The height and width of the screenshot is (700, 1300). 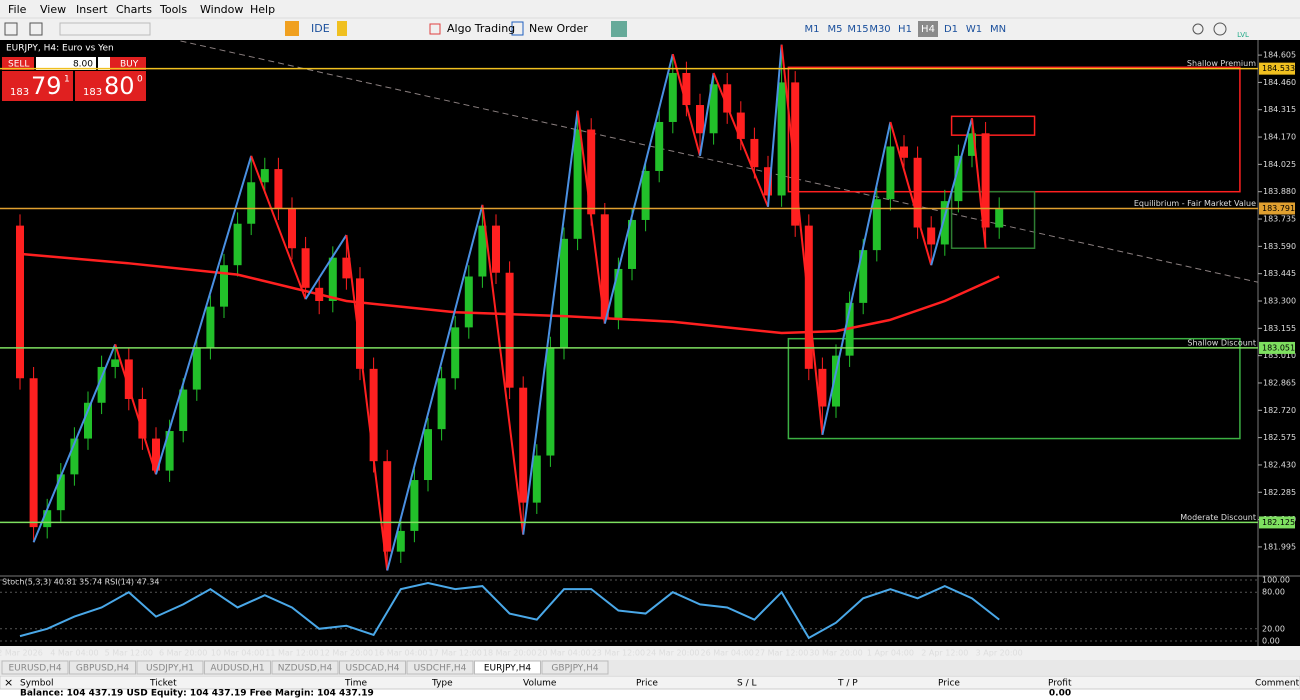 I want to click on timeframe: MN, so click(x=998, y=29).